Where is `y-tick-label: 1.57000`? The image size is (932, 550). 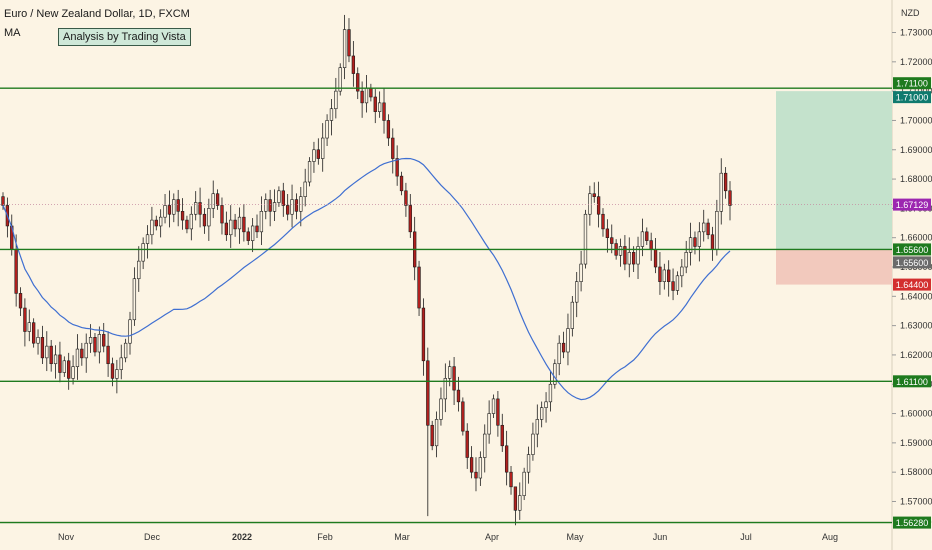
y-tick-label: 1.57000 is located at coordinates (916, 501).